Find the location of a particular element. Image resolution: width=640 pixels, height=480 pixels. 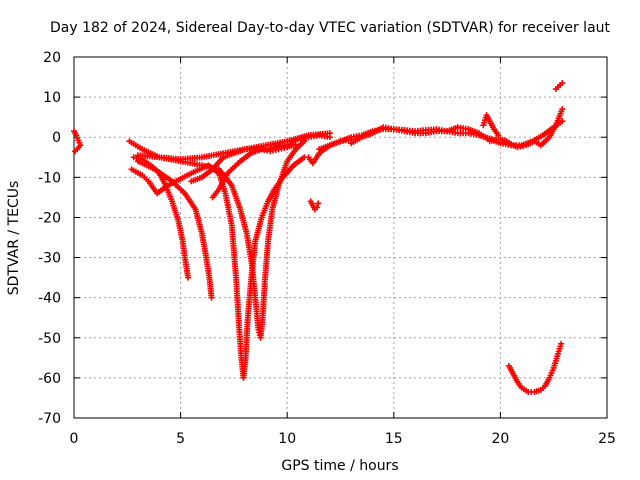

series-arc-mid is located at coordinates (260, 158).